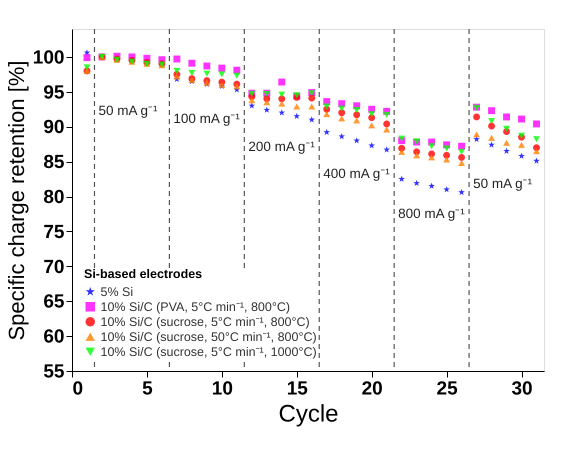 This screenshot has width=581, height=449. I want to click on y-tick-label: 85, so click(54, 163).